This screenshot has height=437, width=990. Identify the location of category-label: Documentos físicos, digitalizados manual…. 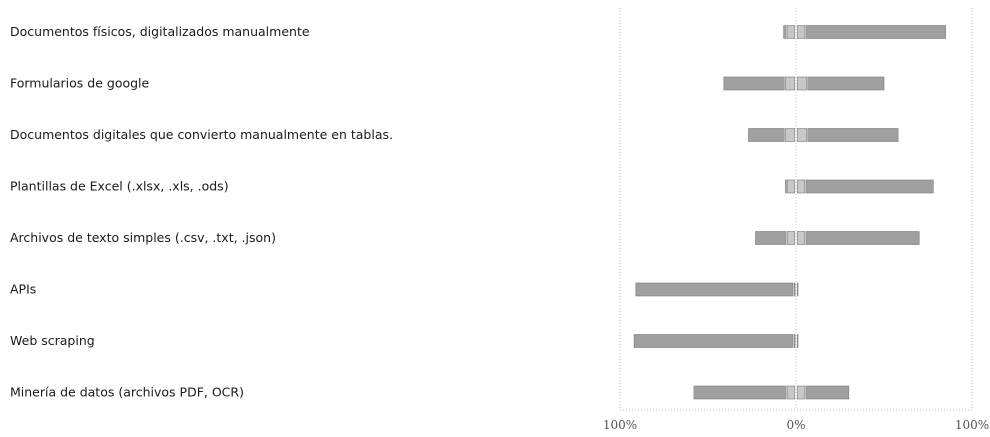
(160, 31).